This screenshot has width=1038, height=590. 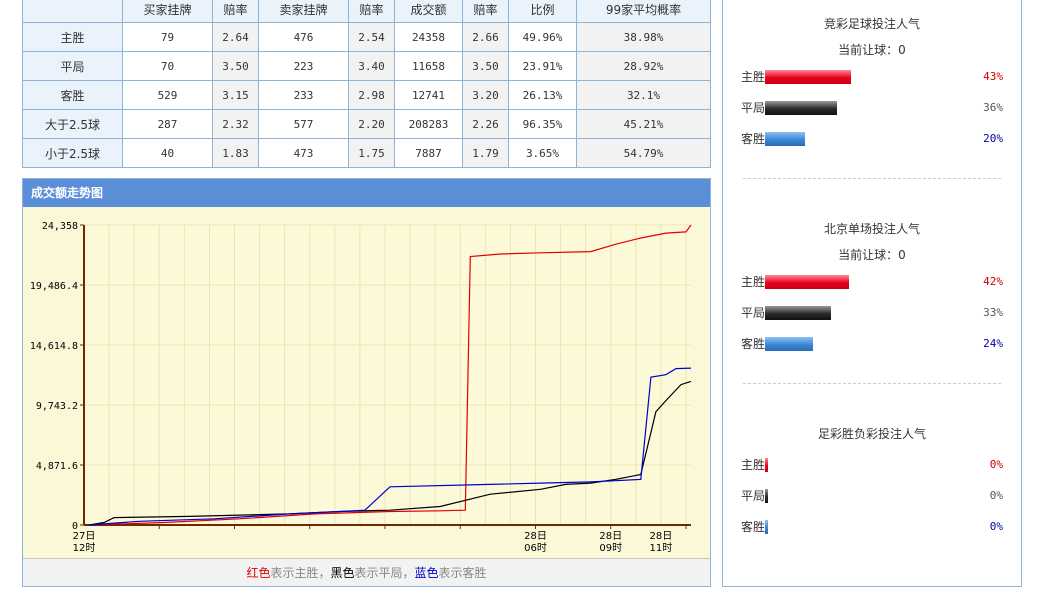 What do you see at coordinates (610, 548) in the screenshot?
I see `x-tick-label-hour: 09时` at bounding box center [610, 548].